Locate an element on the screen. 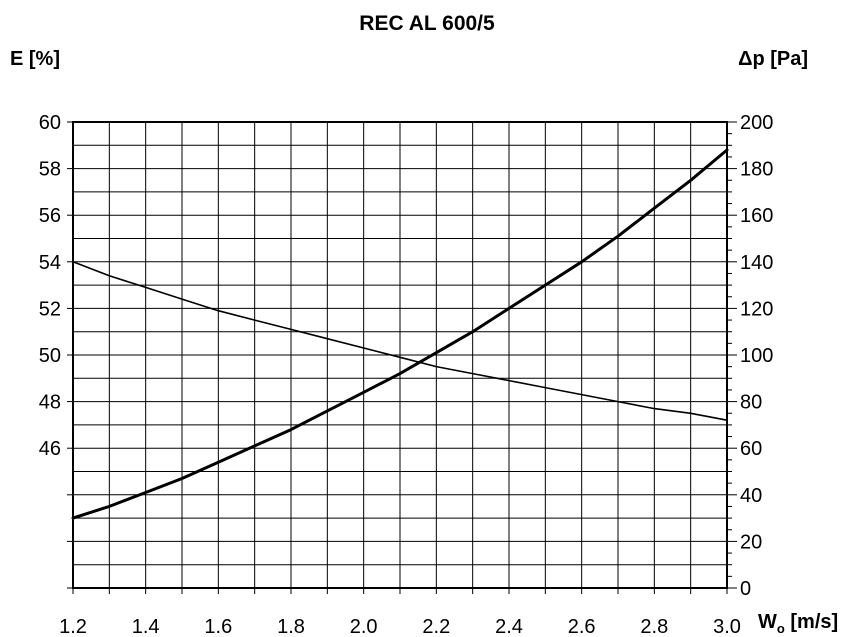 The image size is (854, 637). y-right-tick-label: 100 is located at coordinates (756, 356).